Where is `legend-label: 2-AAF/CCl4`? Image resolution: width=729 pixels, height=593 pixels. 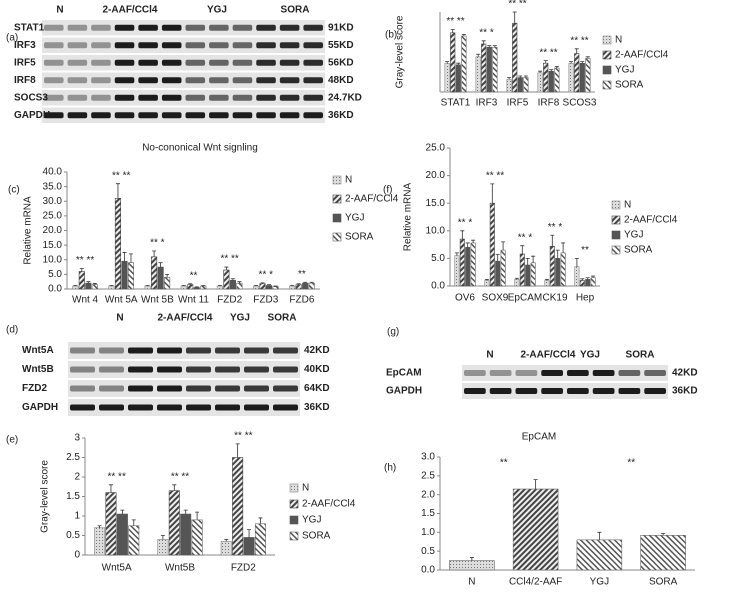
legend-label: 2-AAF/CCl4 is located at coordinates (642, 55).